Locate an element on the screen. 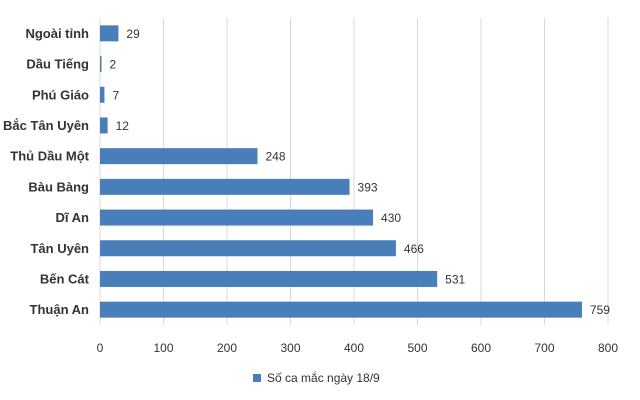 The height and width of the screenshot is (400, 640). x-tick-label: 200 is located at coordinates (227, 348).